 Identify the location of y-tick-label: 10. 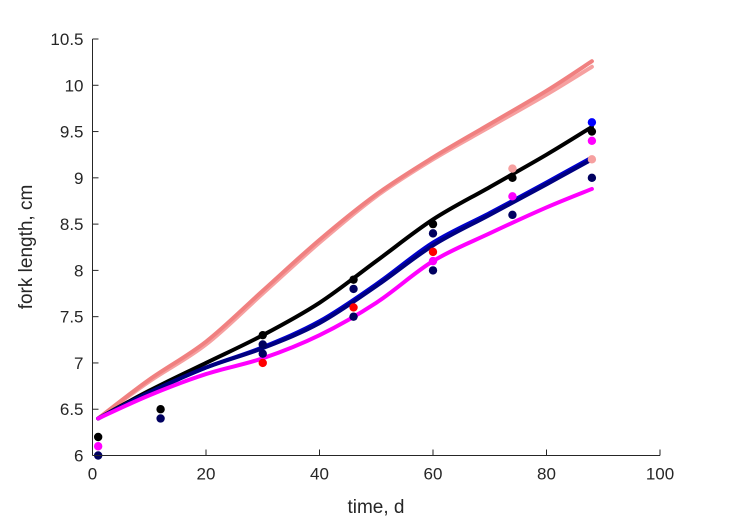
(74, 85).